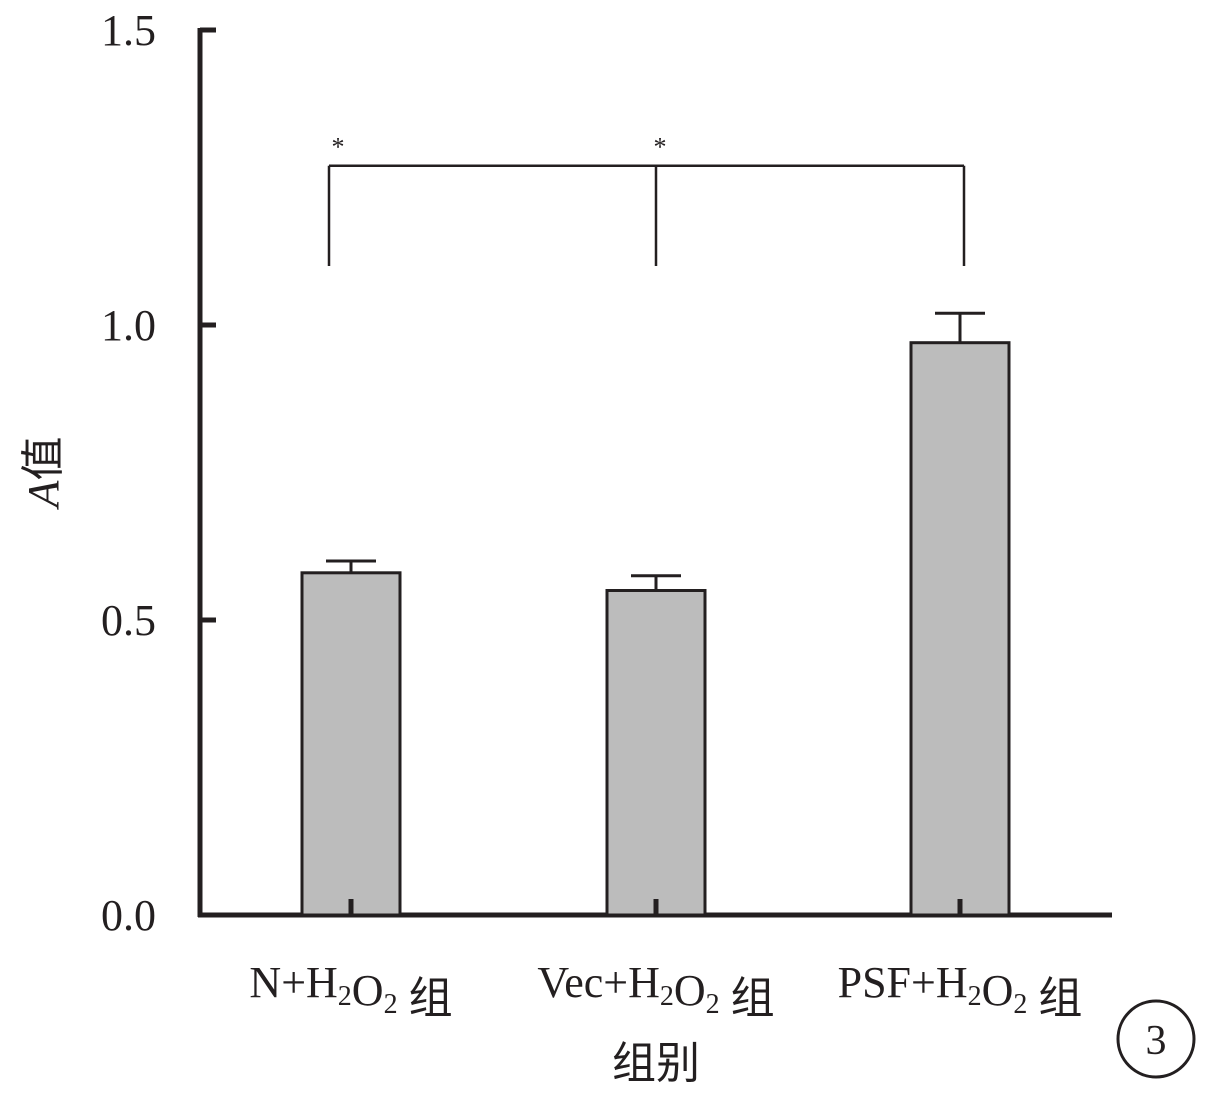  I want to click on panel-label-number: 3, so click(1156, 1041).